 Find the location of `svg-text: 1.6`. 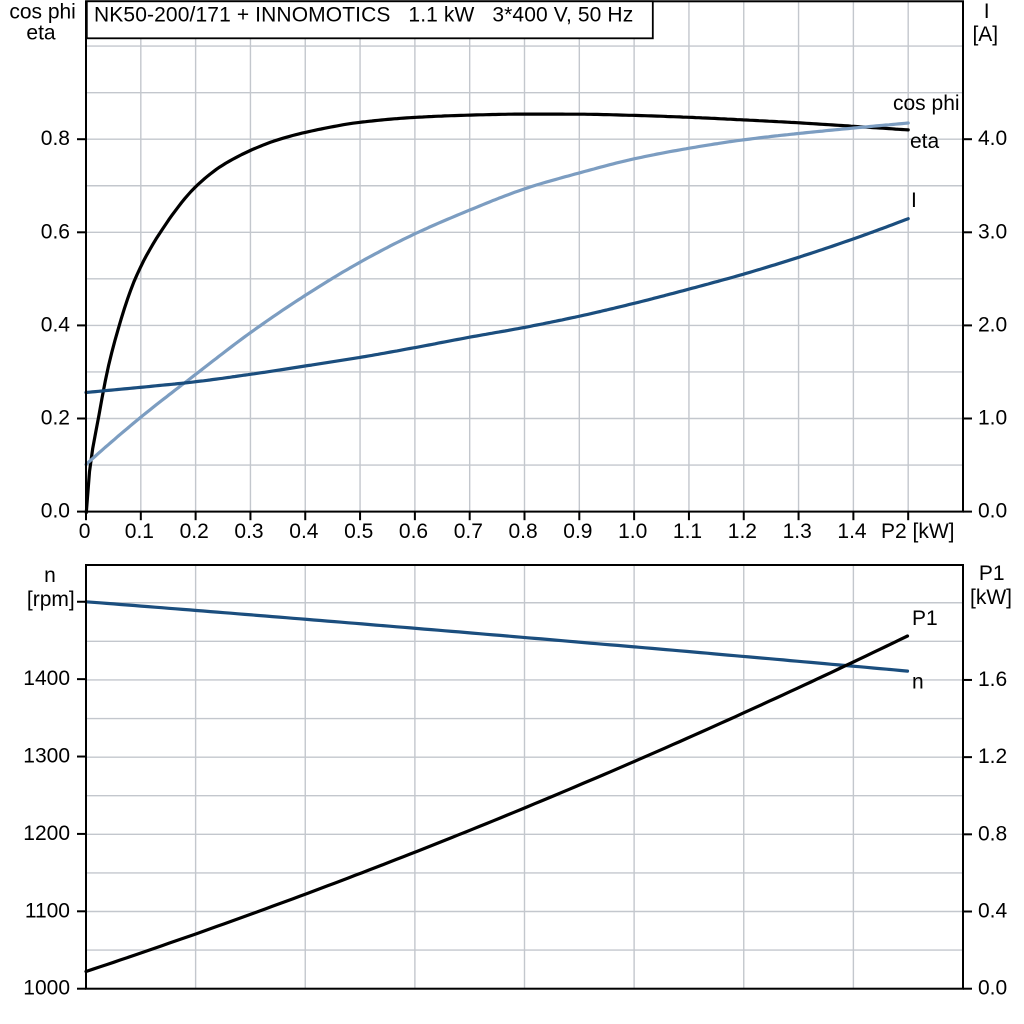

svg-text: 1.6 is located at coordinates (992, 679).